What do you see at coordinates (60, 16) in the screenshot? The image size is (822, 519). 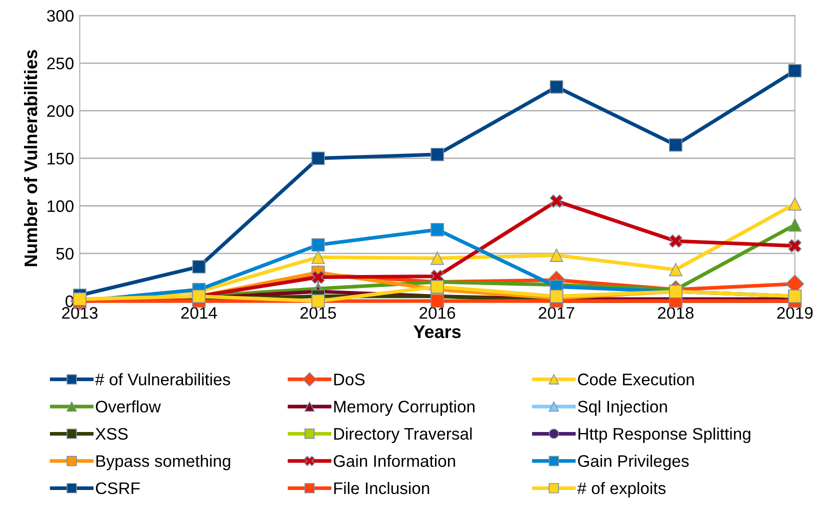 I see `y-tick-label: 300` at bounding box center [60, 16].